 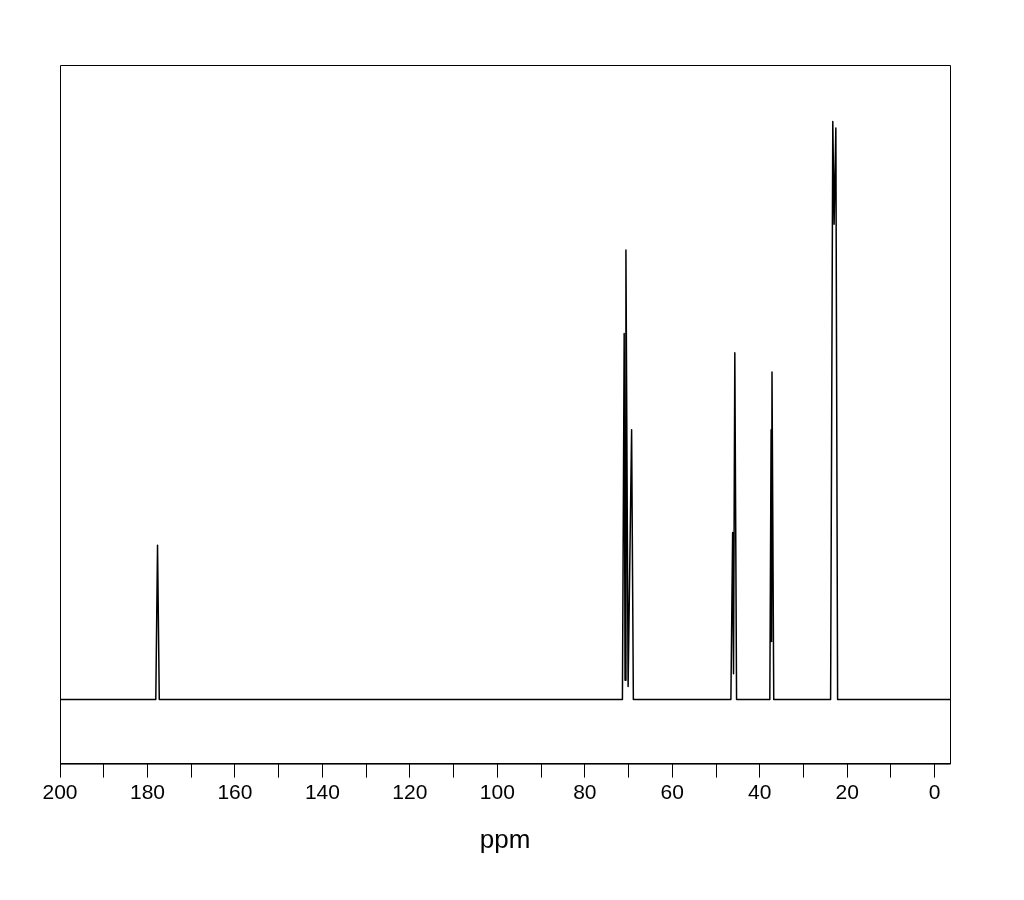 I want to click on x-tick-label: 100, so click(x=497, y=791).